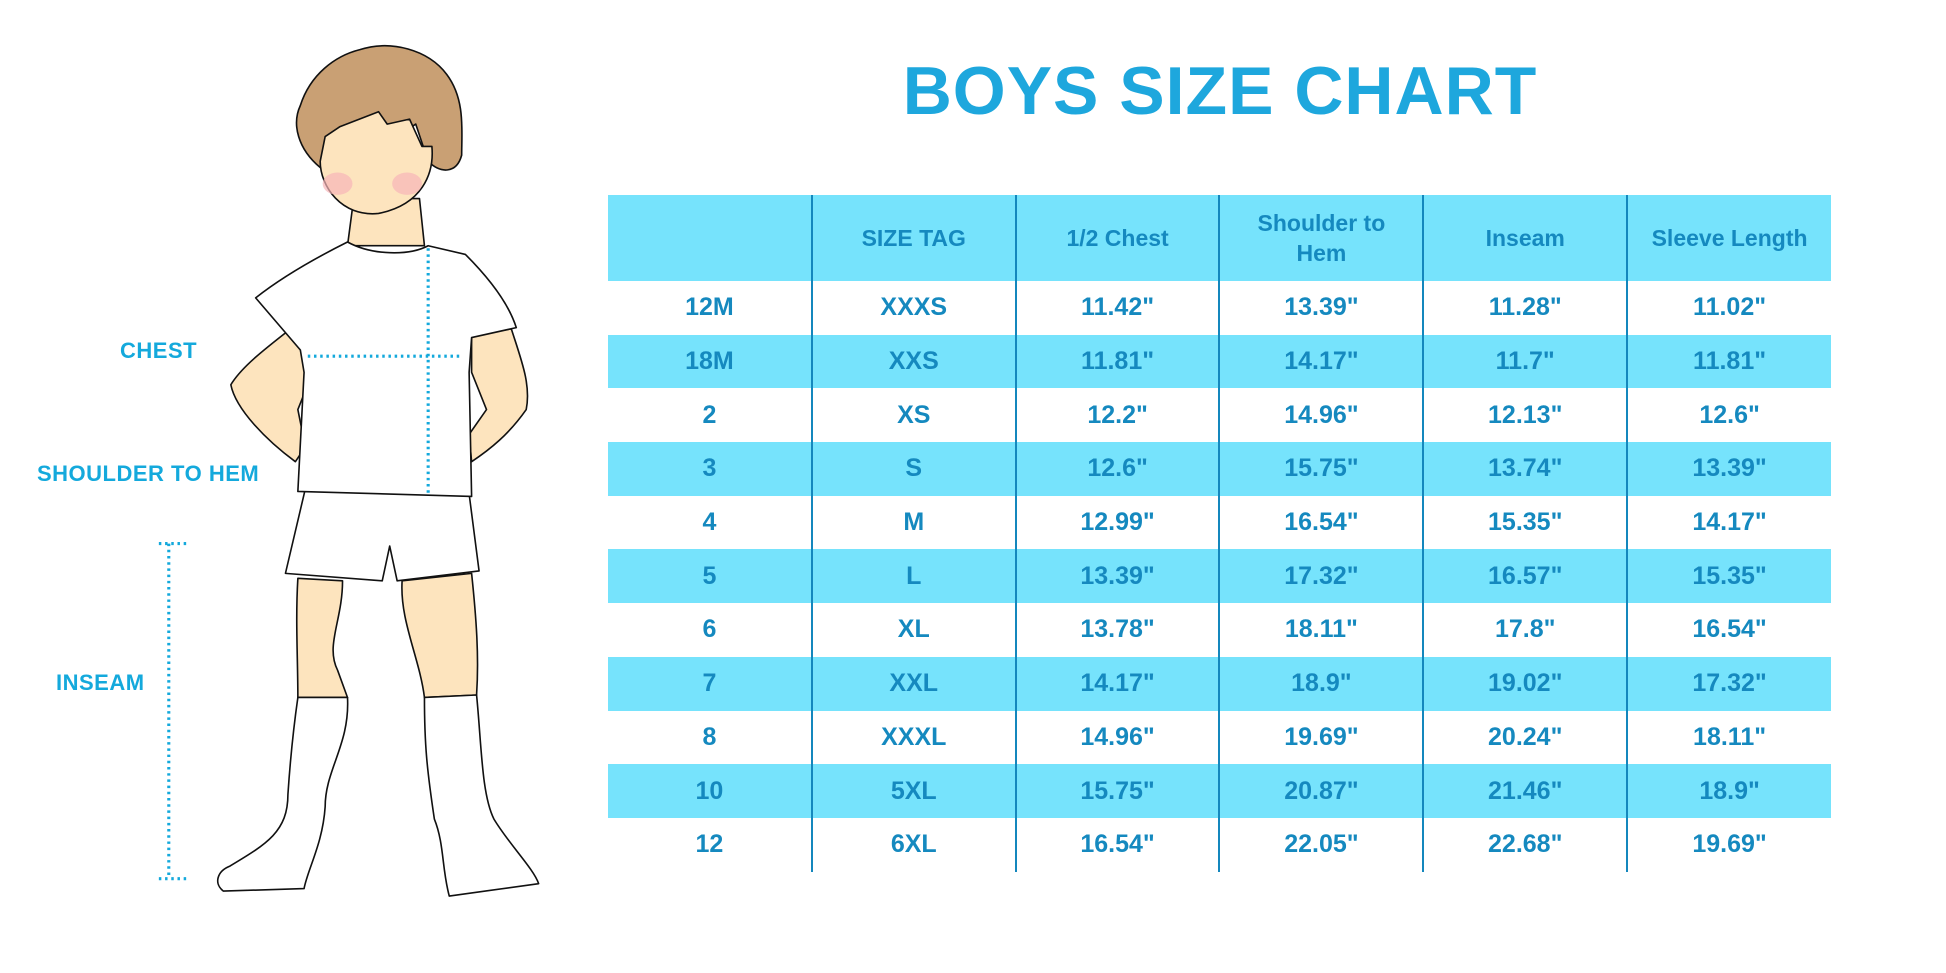  Describe the element at coordinates (1117, 630) in the screenshot. I see `half-chest-cell: 13.78"` at that location.